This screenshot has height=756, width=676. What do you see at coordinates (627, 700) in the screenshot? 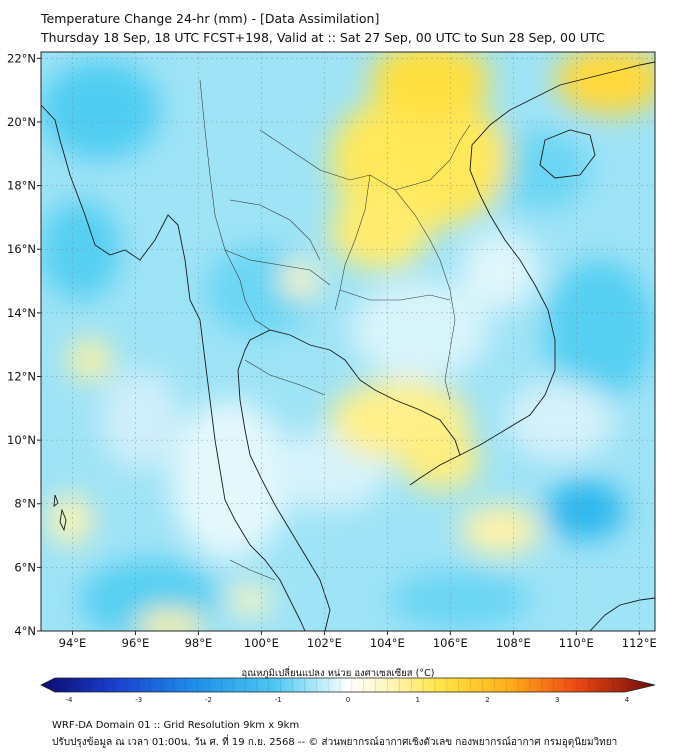
I see `colorbar-tick-label: 4` at bounding box center [627, 700].